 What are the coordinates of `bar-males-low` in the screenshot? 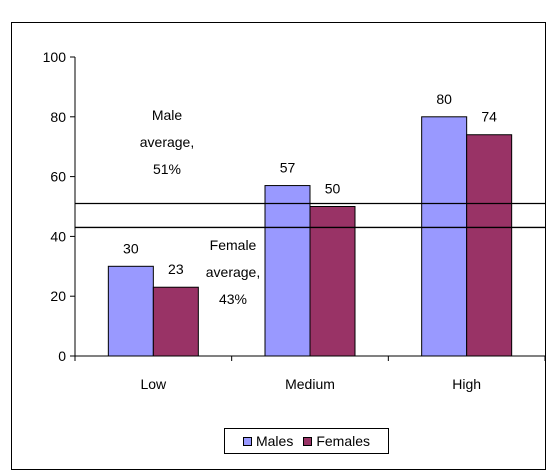 It's located at (130, 311).